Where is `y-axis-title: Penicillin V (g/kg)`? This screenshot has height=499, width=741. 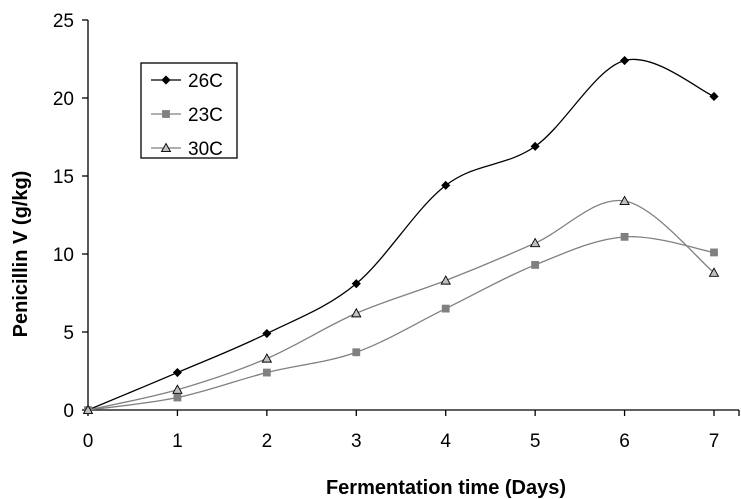
y-axis-title: Penicillin V (g/kg) is located at coordinates (21, 254).